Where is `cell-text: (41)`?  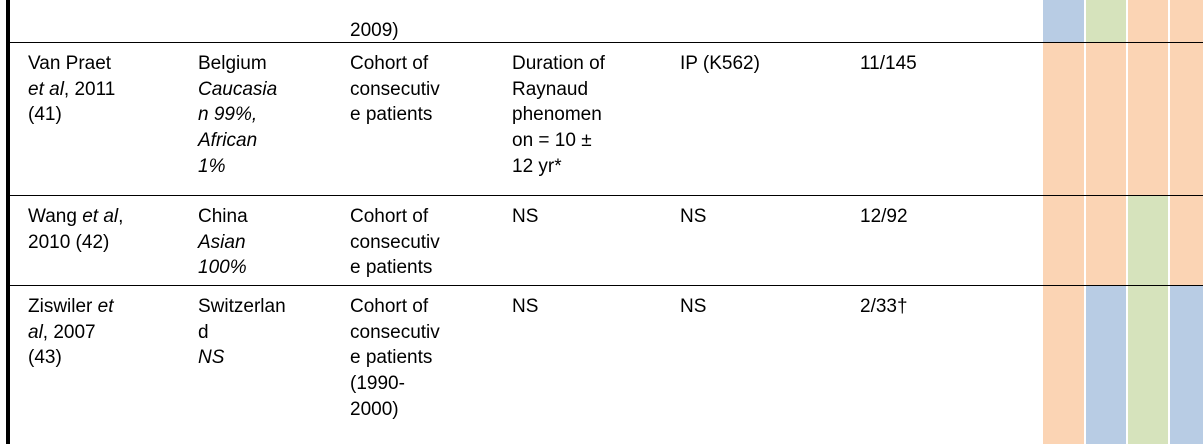
cell-text: (41) is located at coordinates (45, 115).